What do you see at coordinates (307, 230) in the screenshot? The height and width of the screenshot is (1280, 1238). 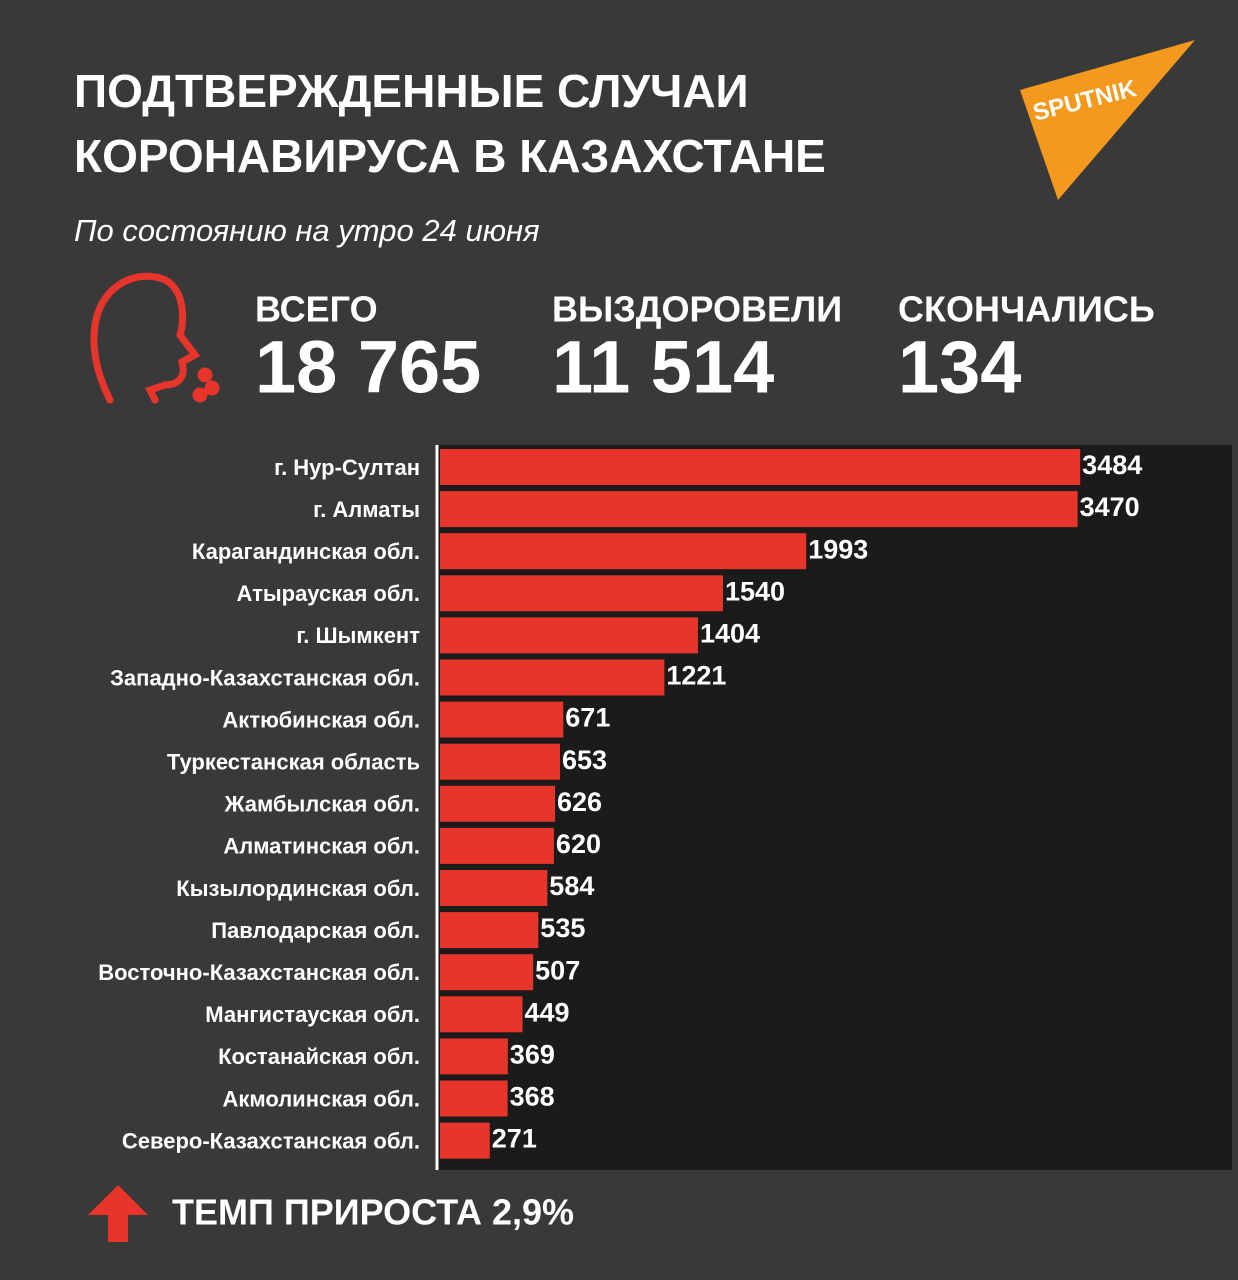 I see `subtitle: По состоянию на утро 24 июня` at bounding box center [307, 230].